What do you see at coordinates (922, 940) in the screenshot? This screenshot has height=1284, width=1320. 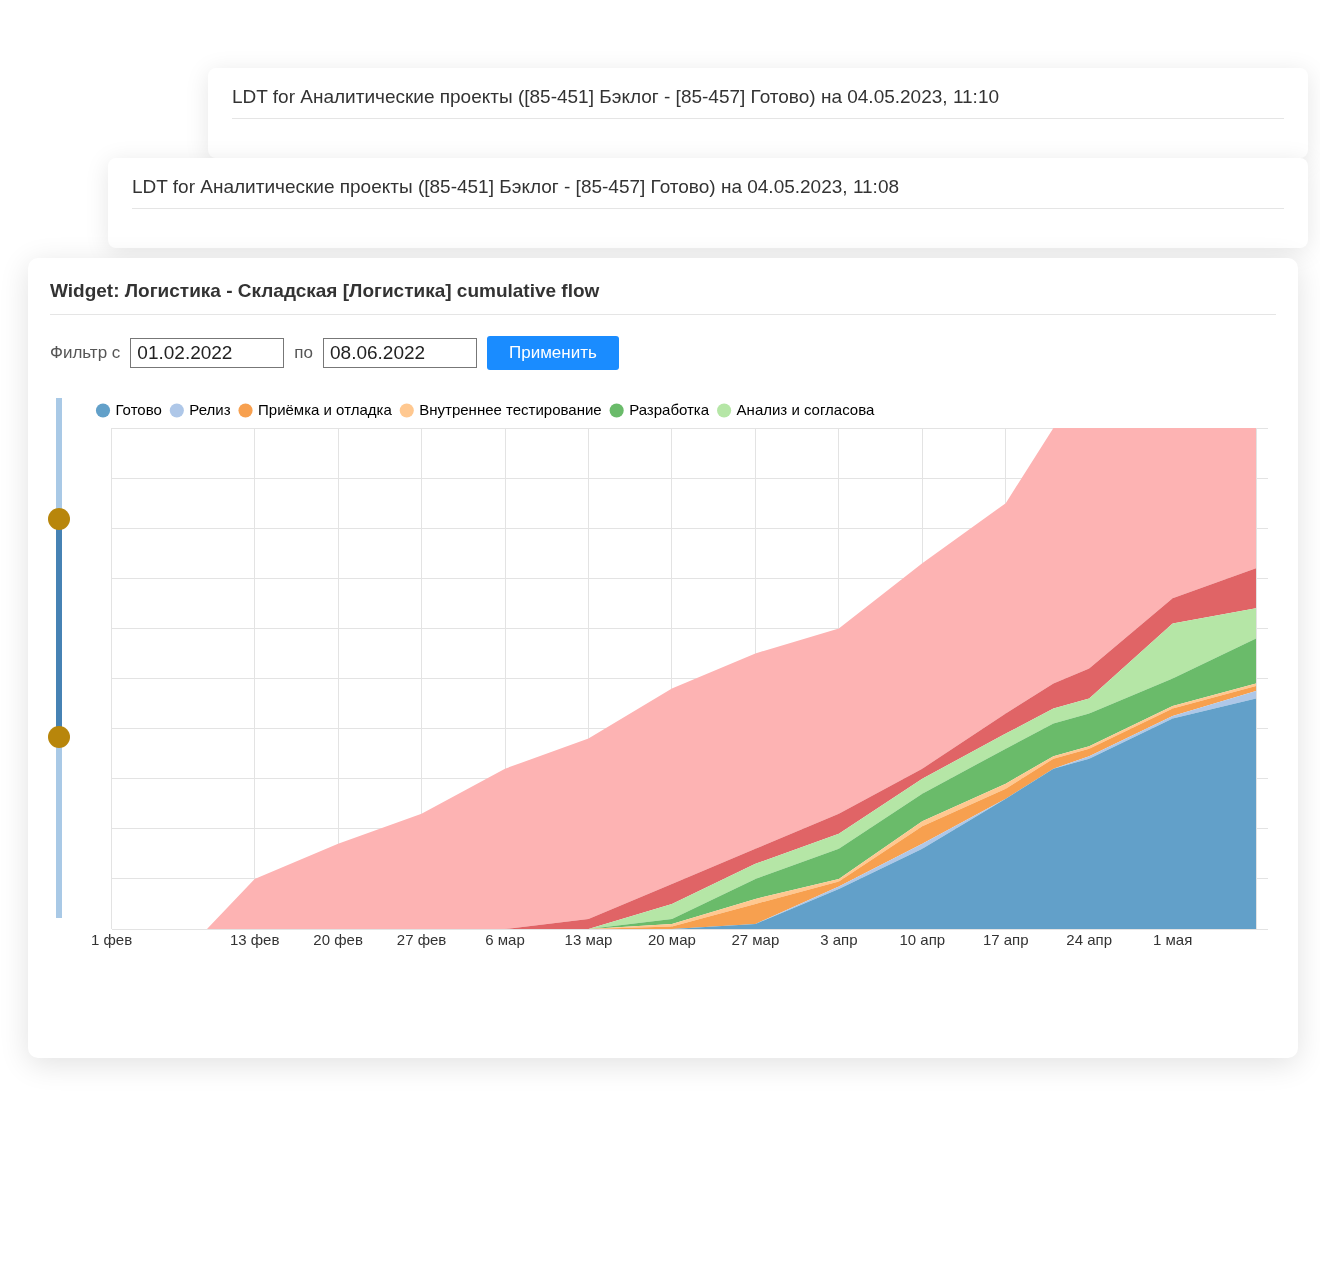 I see `x-tick-label: 10 апр` at bounding box center [922, 940].